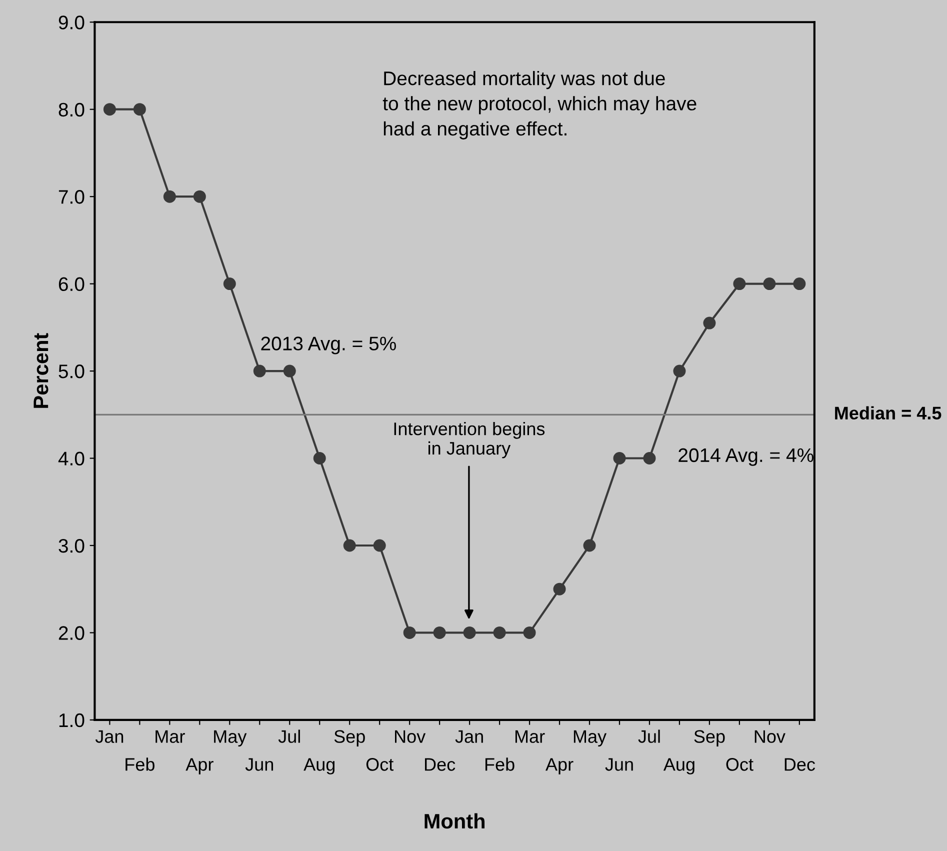  What do you see at coordinates (328, 345) in the screenshot?
I see `annotation: 2013 Avg. = 5%` at bounding box center [328, 345].